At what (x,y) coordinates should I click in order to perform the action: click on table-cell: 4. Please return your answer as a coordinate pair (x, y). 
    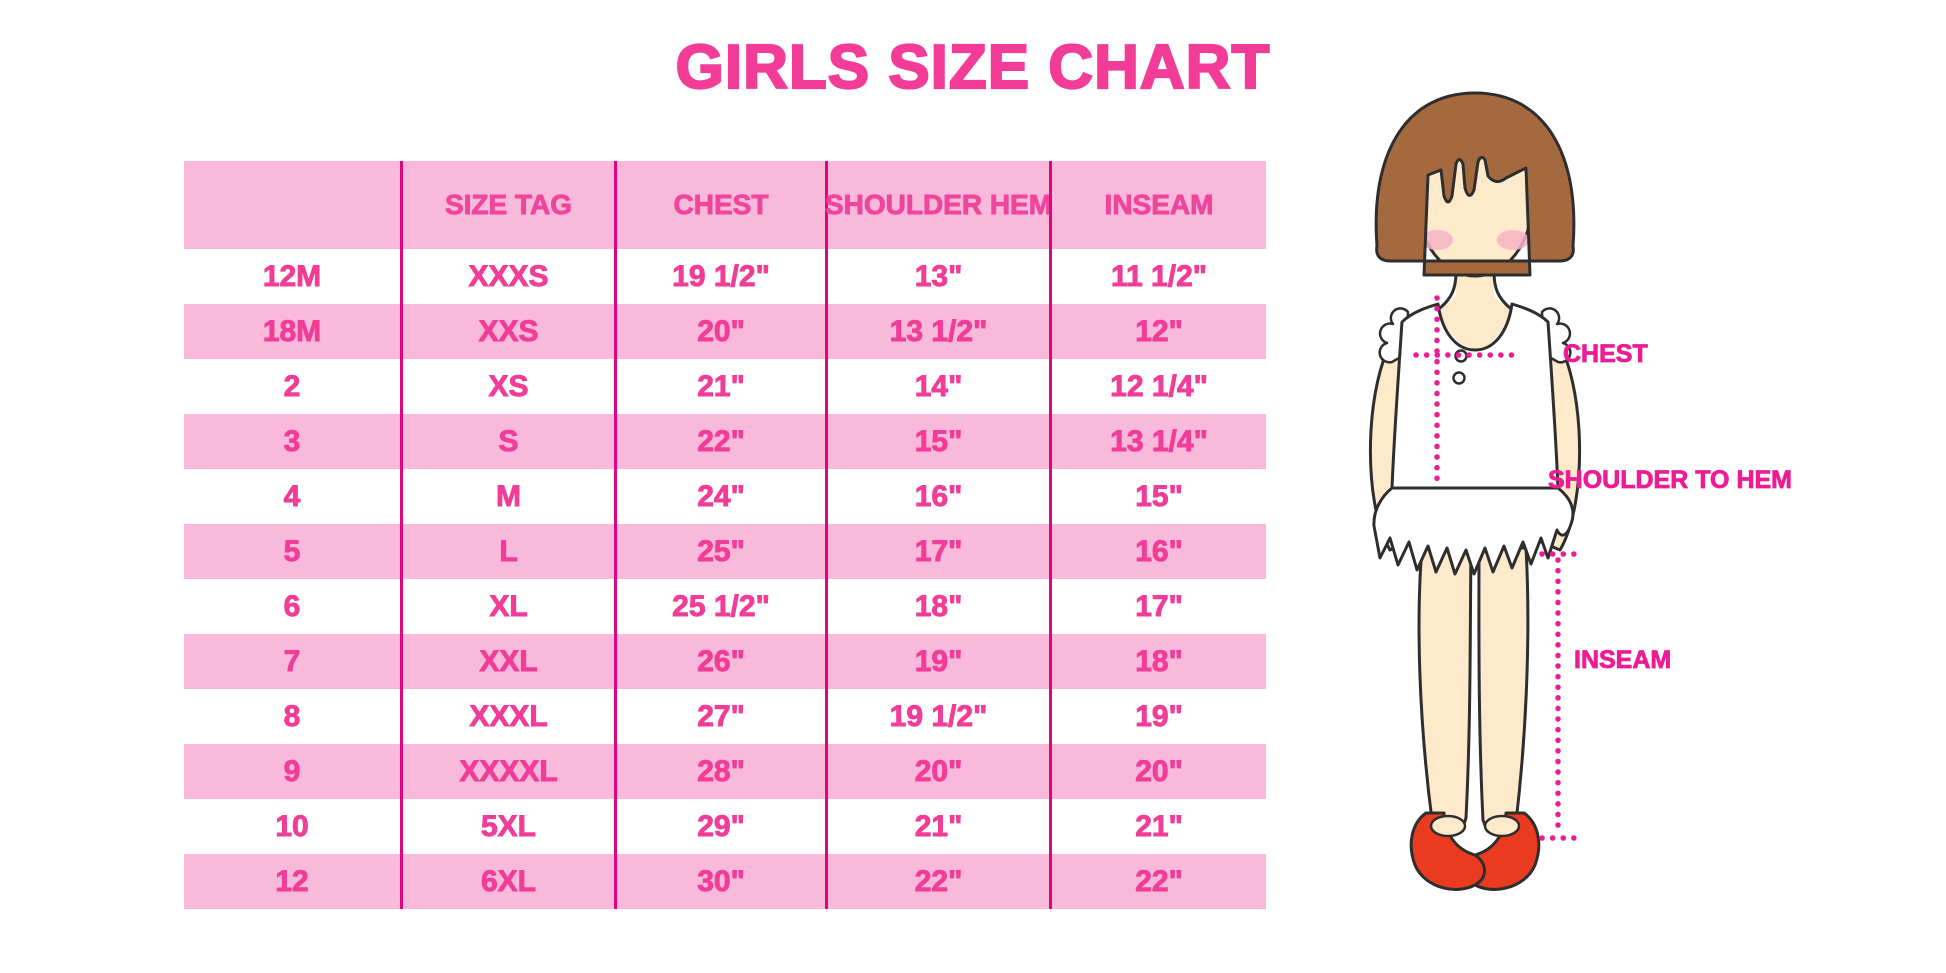
    Looking at the image, I should click on (292, 496).